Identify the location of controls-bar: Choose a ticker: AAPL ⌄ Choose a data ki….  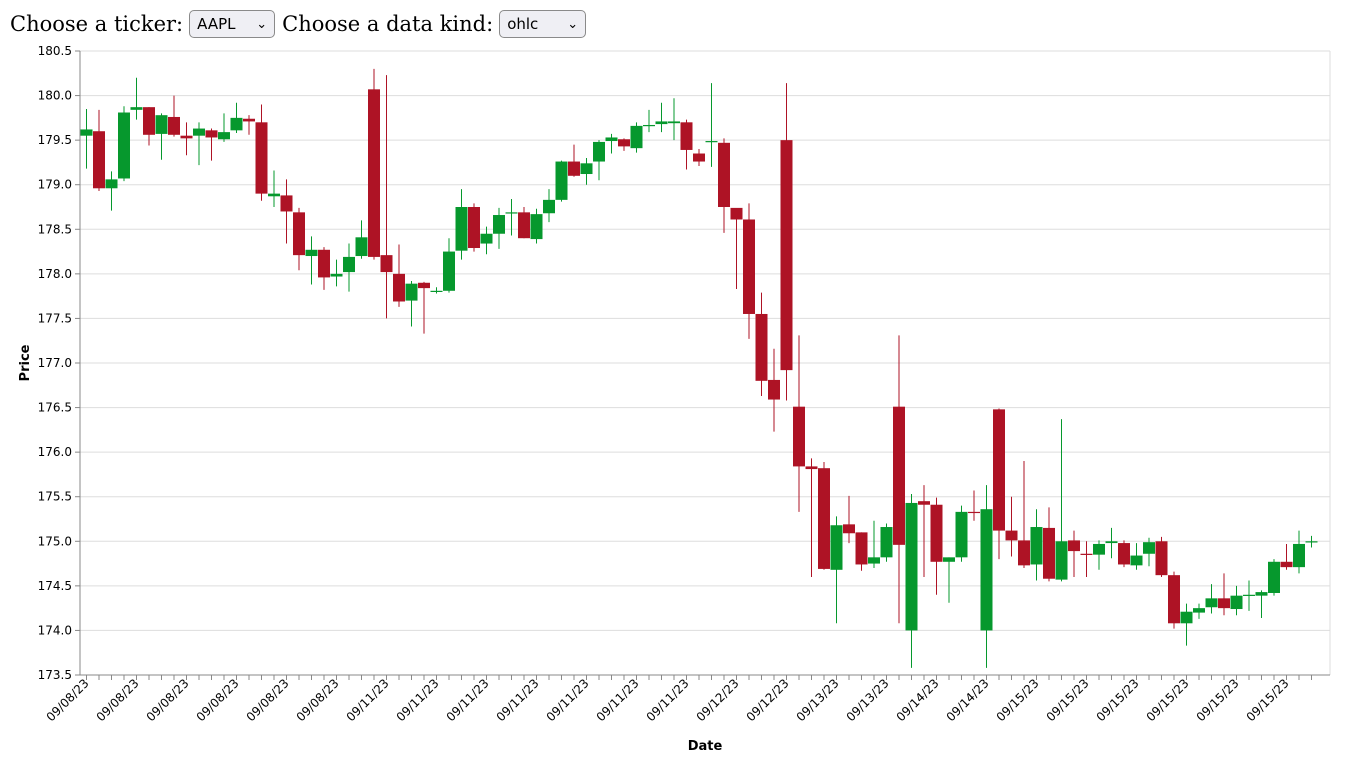
(301, 24).